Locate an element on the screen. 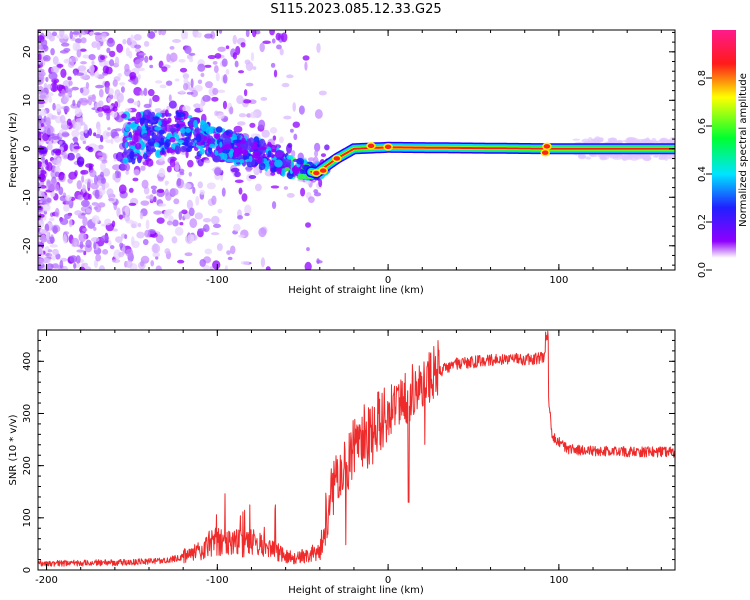 The height and width of the screenshot is (600, 750). figure-title: S115.2023.085.12.33.G25 is located at coordinates (355, 9).